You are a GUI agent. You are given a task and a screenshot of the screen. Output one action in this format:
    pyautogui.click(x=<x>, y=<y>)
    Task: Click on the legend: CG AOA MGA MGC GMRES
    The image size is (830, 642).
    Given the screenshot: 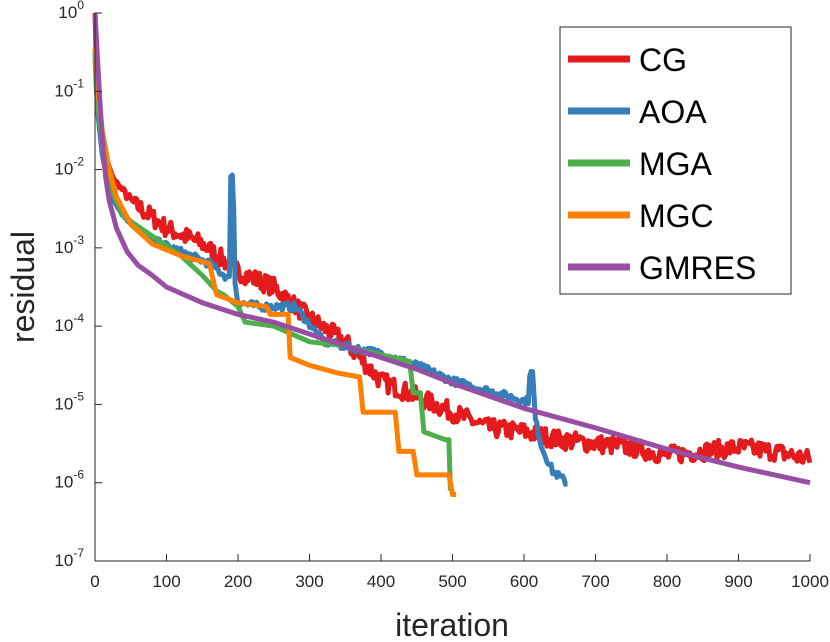 What is the action you would take?
    pyautogui.click(x=675, y=160)
    